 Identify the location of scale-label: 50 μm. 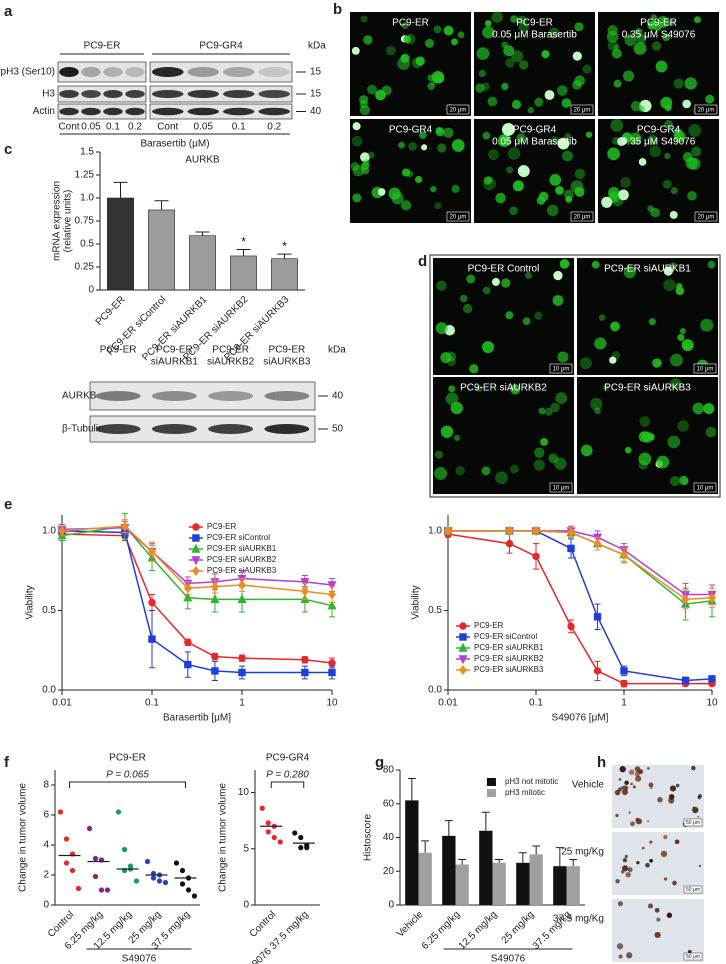
(693, 823).